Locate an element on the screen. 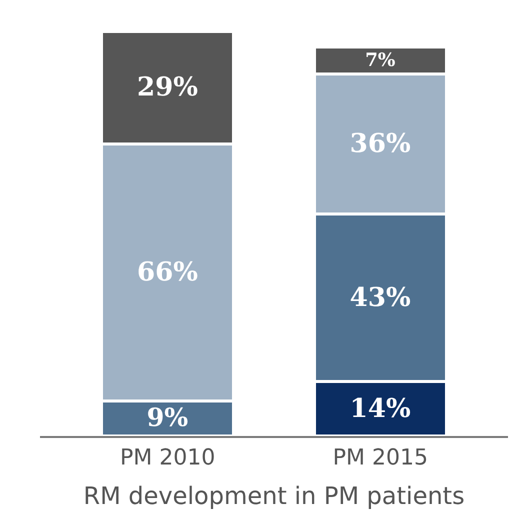  data-label: 7% is located at coordinates (380, 61).